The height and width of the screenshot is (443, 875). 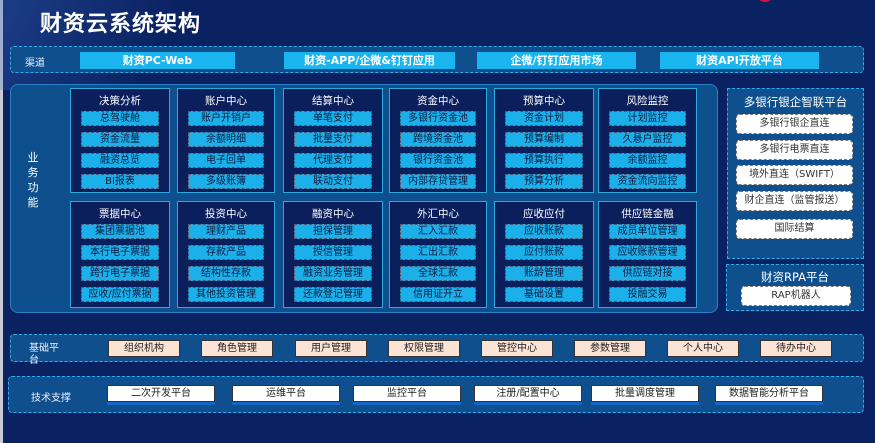 What do you see at coordinates (769, 393) in the screenshot?
I see `tech-support-button: 数据智能分析平台` at bounding box center [769, 393].